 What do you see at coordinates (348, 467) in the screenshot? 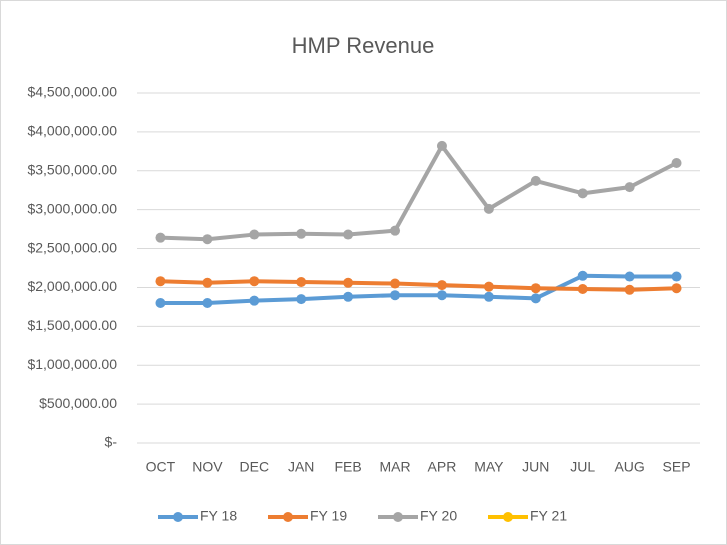
I see `x-tick-label: FEB` at bounding box center [348, 467].